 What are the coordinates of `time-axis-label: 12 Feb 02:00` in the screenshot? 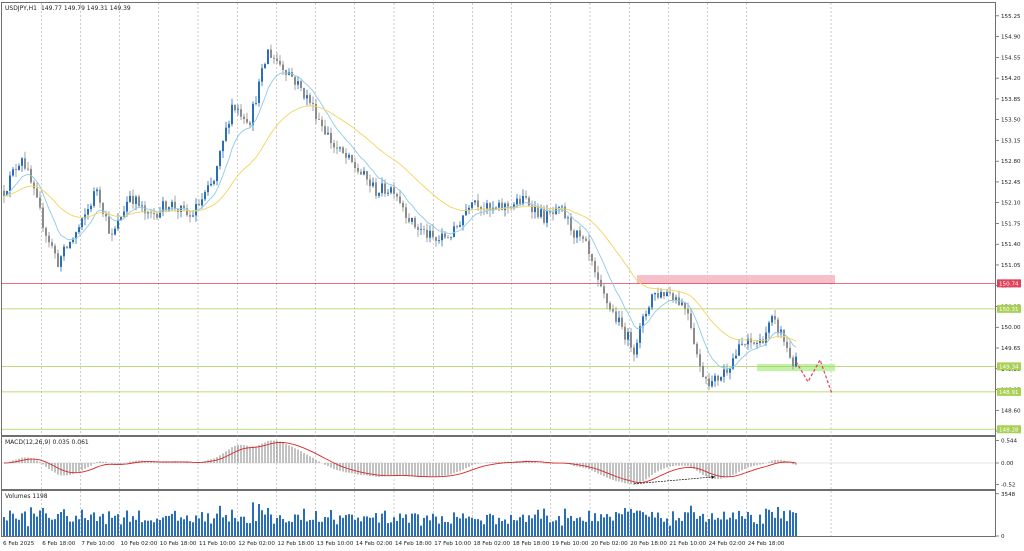 It's located at (256, 544).